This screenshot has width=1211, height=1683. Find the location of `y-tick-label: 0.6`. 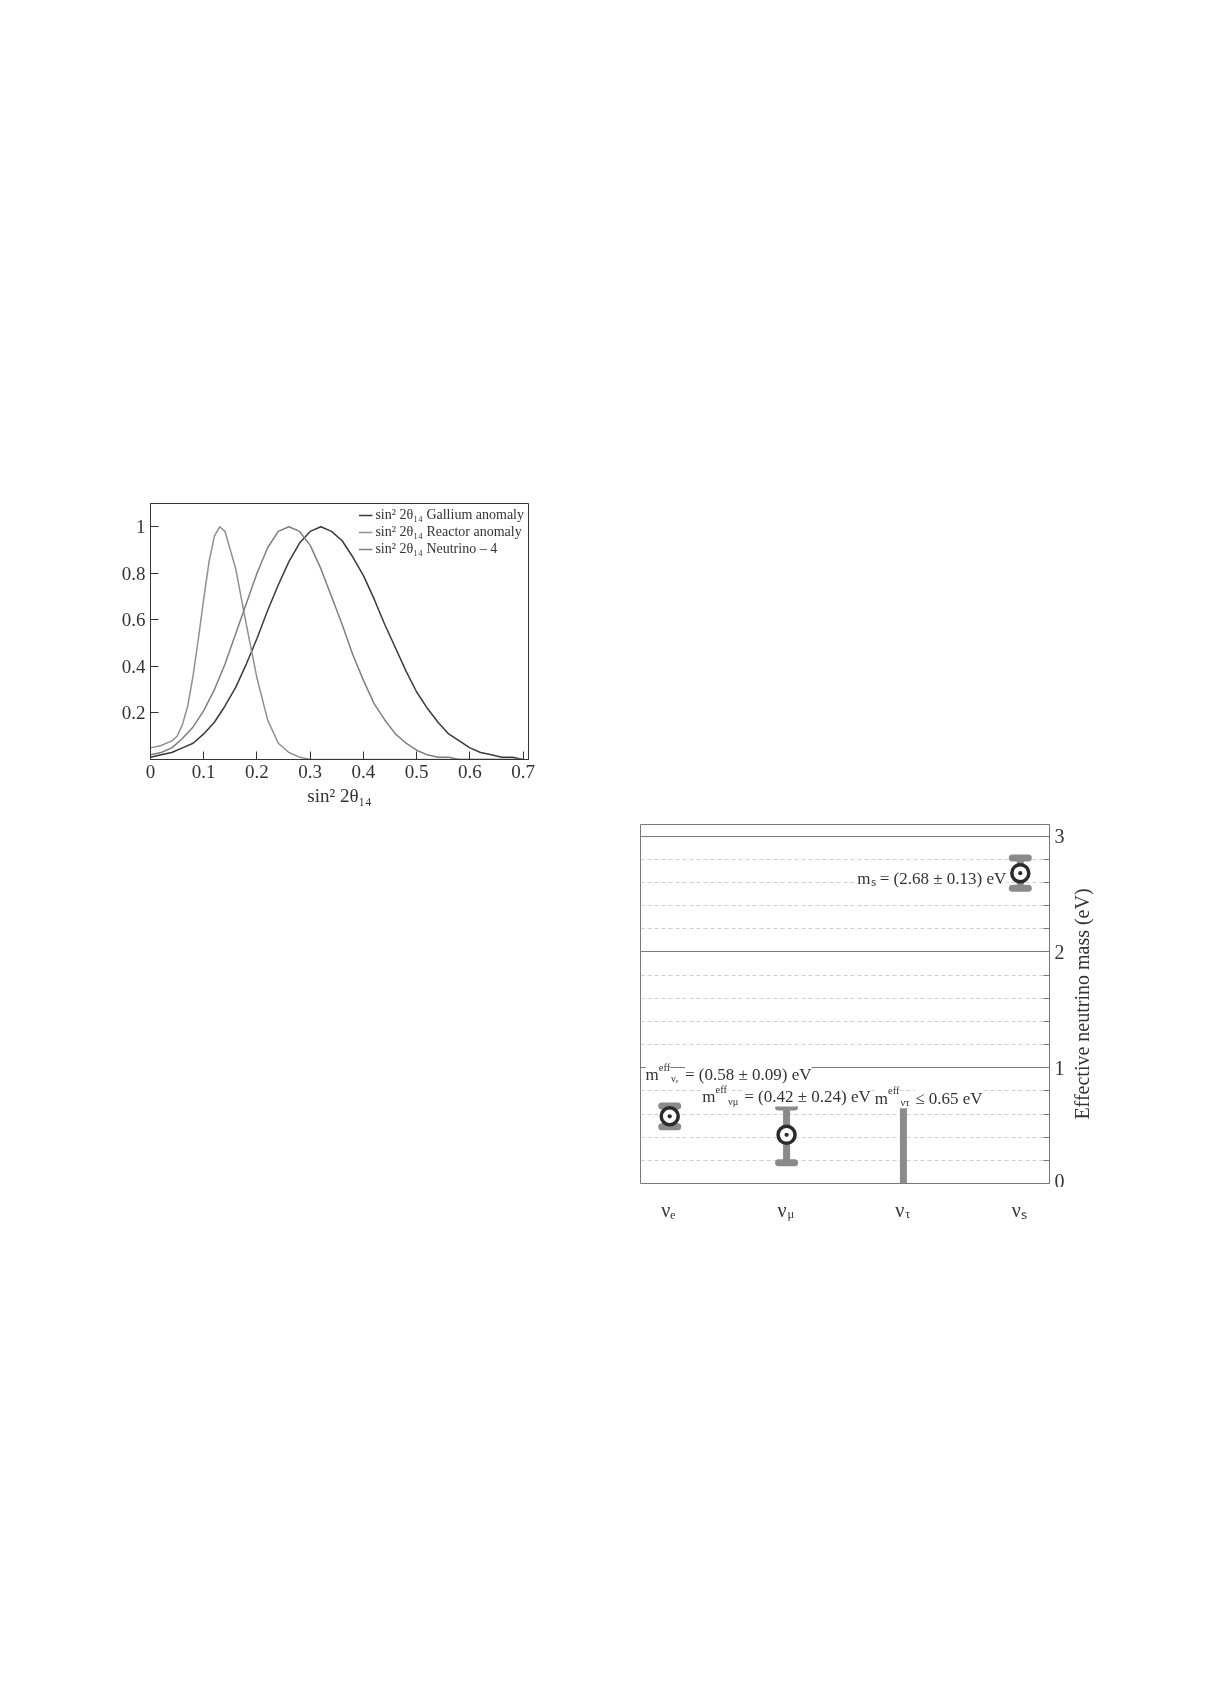

y-tick-label: 0.6 is located at coordinates (133, 620).